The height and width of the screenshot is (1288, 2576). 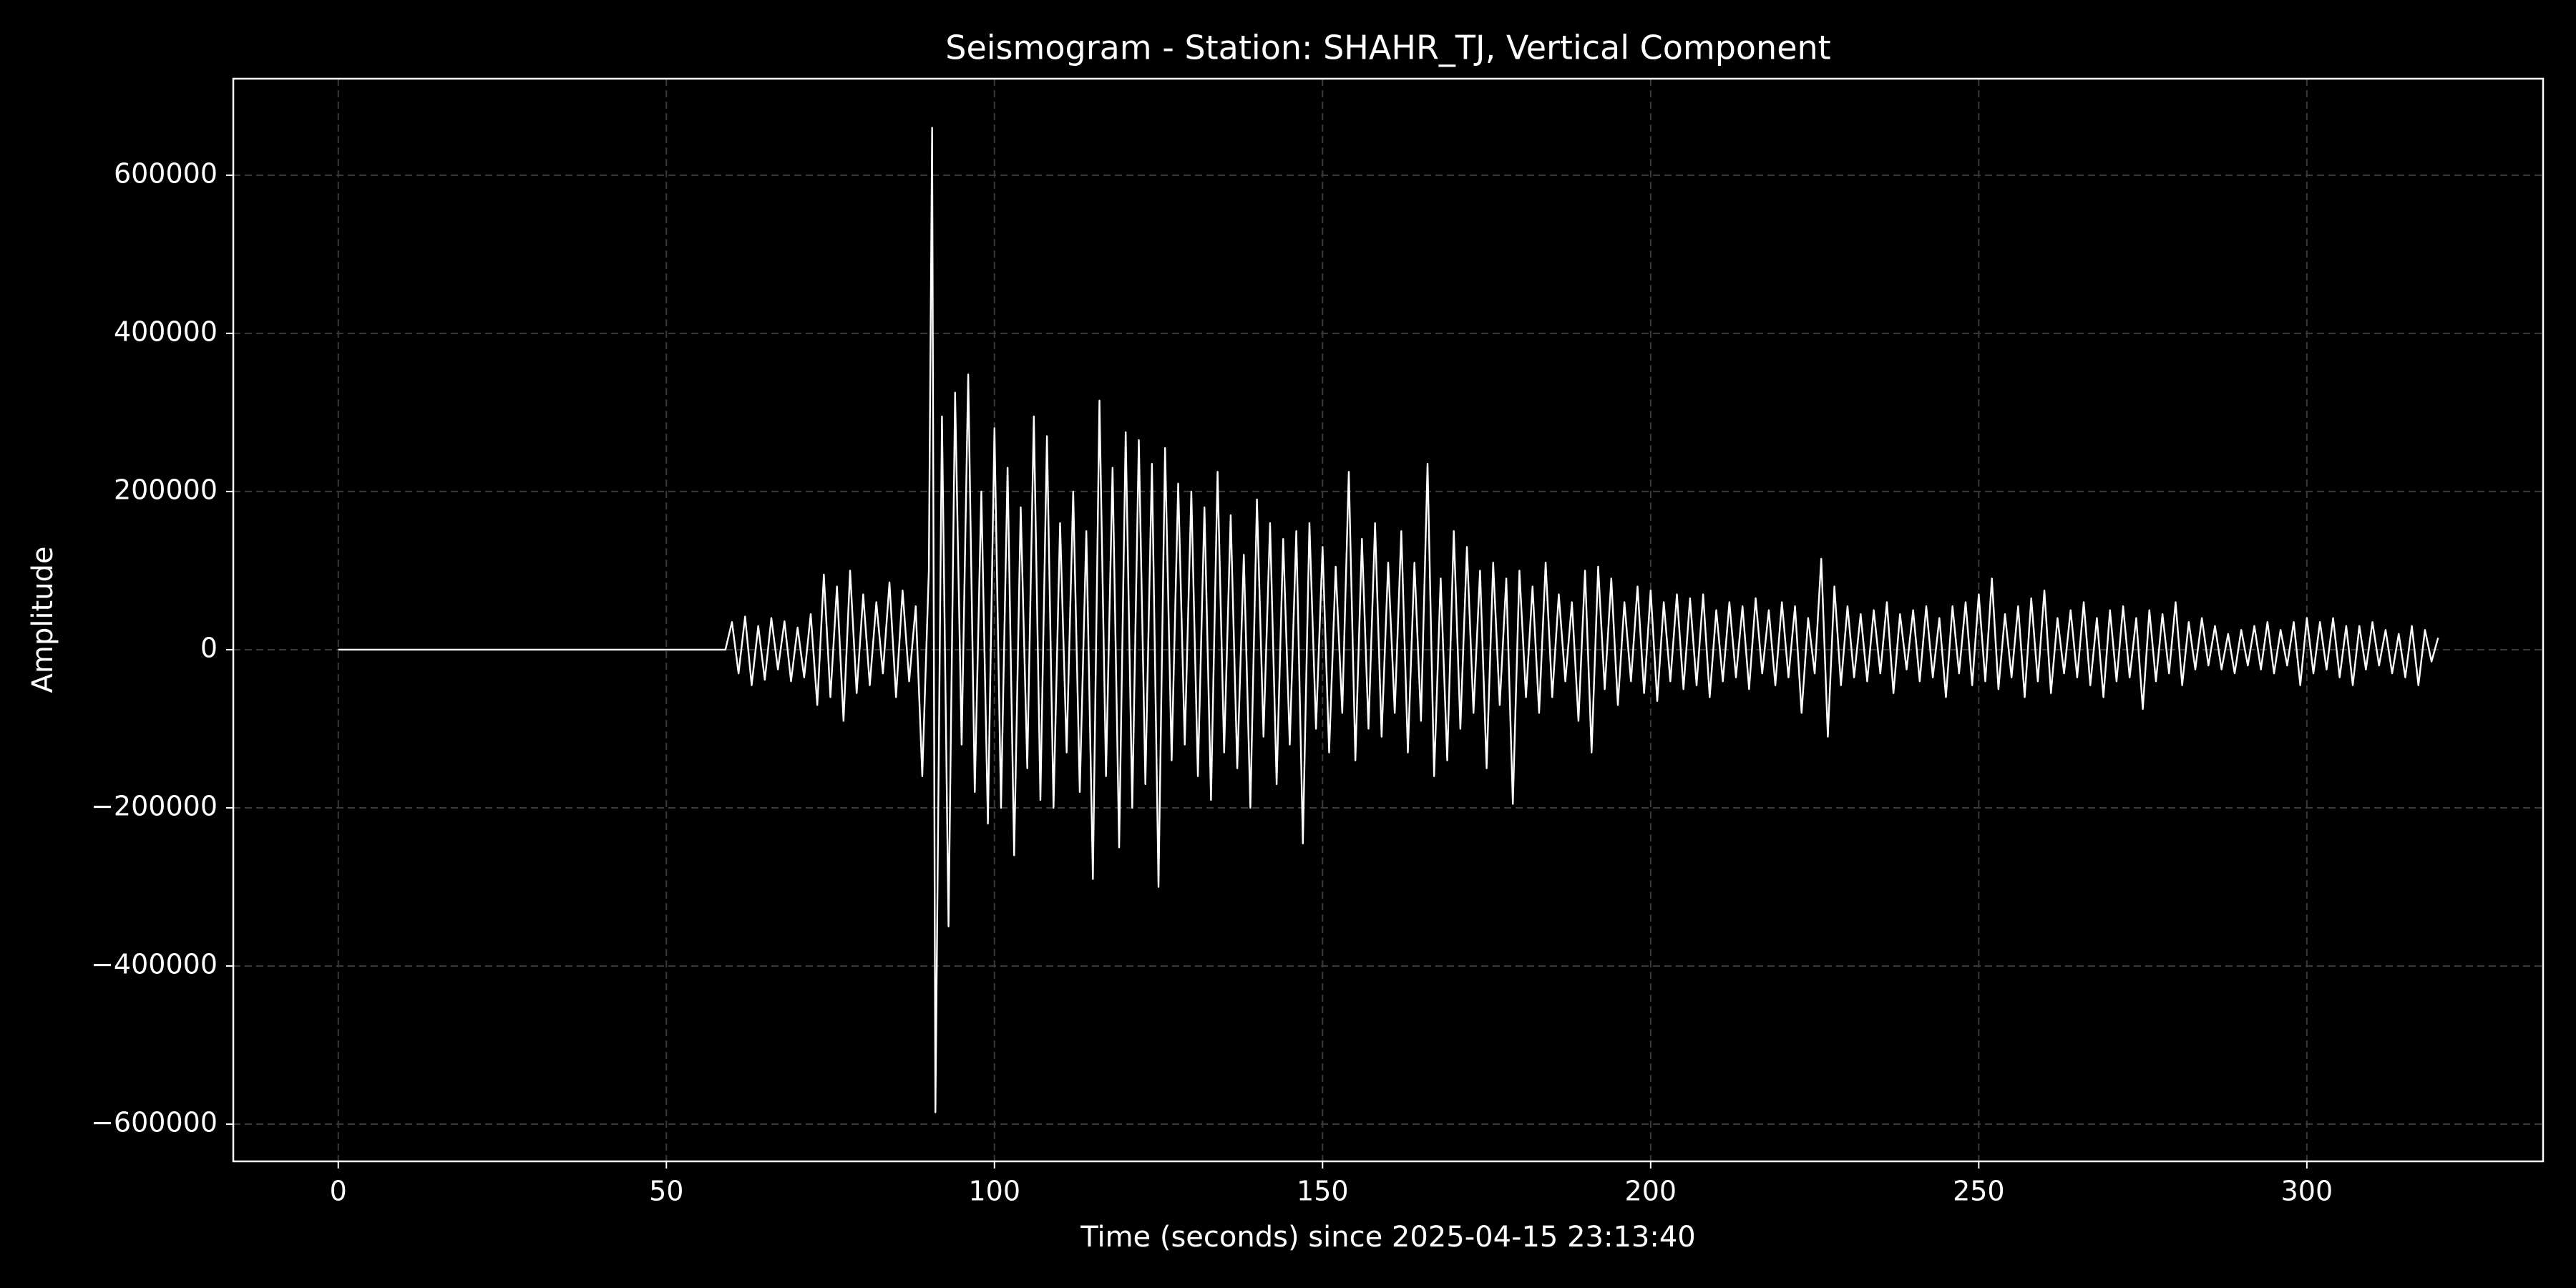 I want to click on x-tick-label: 300, so click(x=2307, y=1191).